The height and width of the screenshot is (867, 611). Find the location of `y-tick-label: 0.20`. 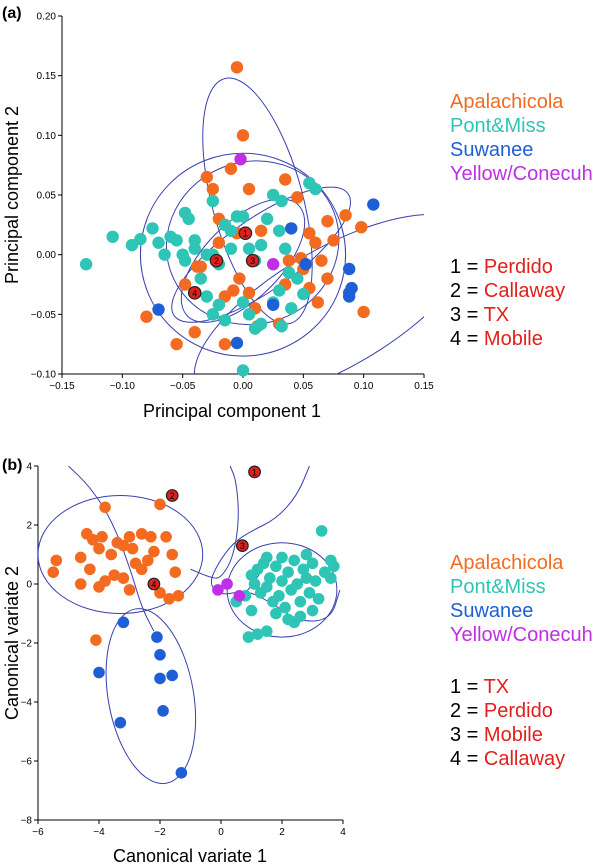

y-tick-label: 0.20 is located at coordinates (47, 17).